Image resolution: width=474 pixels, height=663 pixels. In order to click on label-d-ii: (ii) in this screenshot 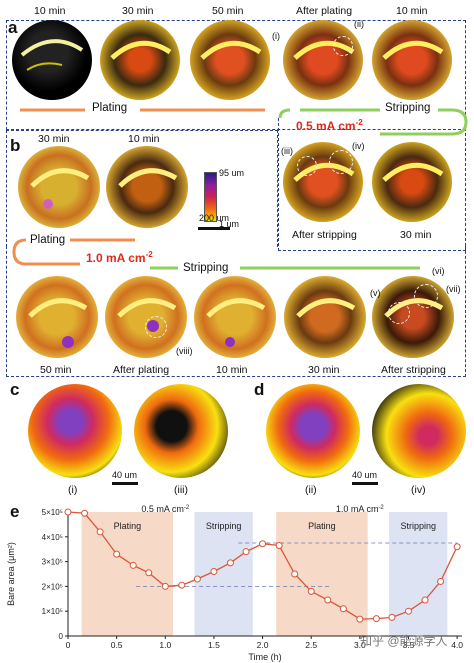, I will do `click(311, 490)`.